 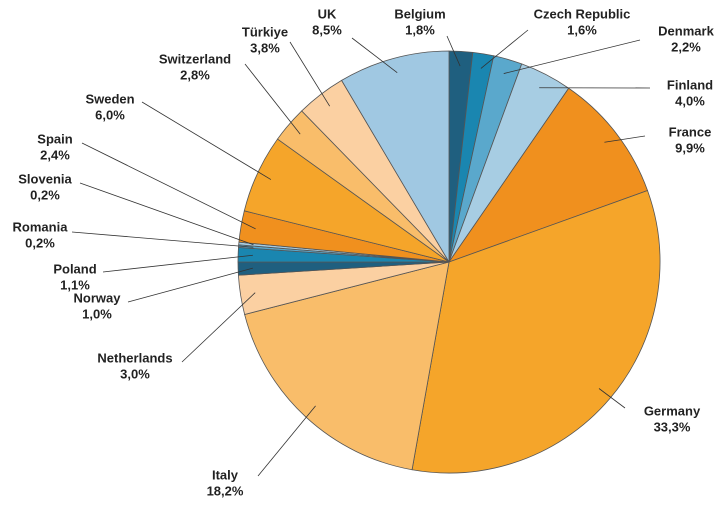 I want to click on slice-label: Denmark, so click(x=686, y=30).